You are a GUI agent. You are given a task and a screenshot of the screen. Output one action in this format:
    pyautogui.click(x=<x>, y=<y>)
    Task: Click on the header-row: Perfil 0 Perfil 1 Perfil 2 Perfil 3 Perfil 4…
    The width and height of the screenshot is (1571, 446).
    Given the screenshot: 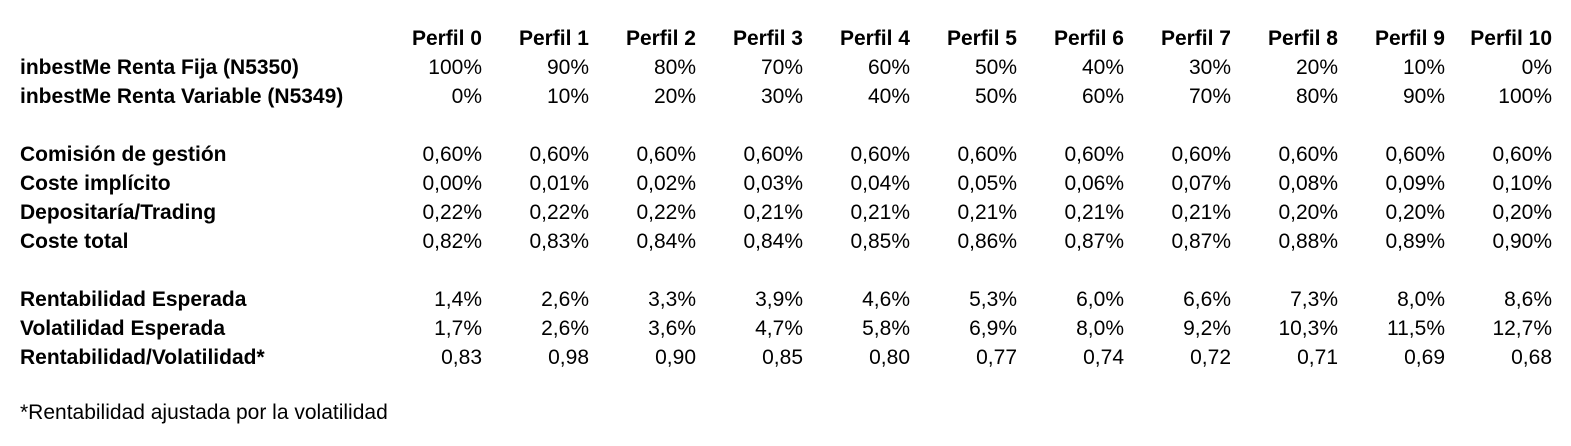 What is the action you would take?
    pyautogui.click(x=786, y=38)
    